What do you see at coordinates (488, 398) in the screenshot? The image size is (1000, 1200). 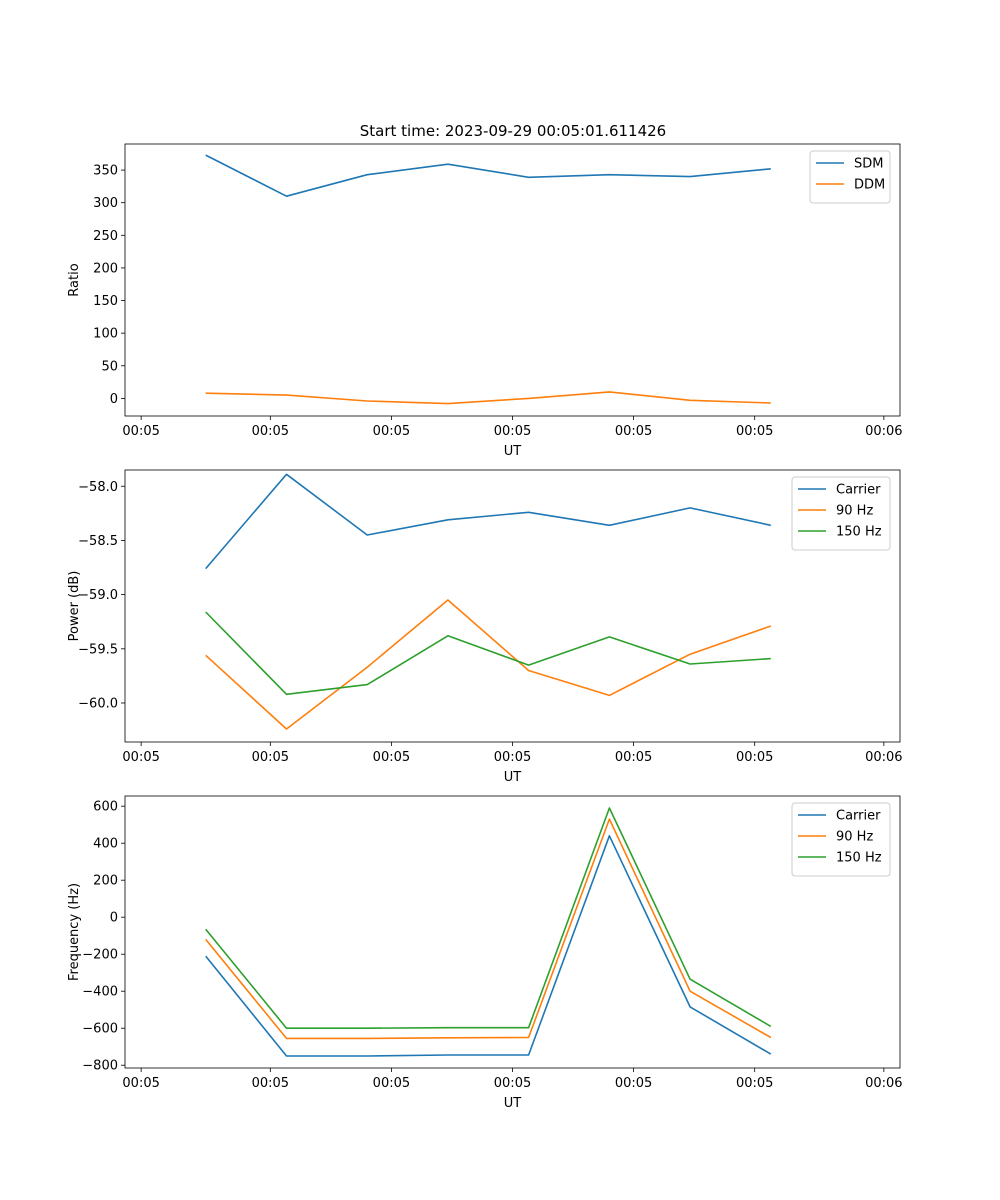 I see `series-line-ddm` at bounding box center [488, 398].